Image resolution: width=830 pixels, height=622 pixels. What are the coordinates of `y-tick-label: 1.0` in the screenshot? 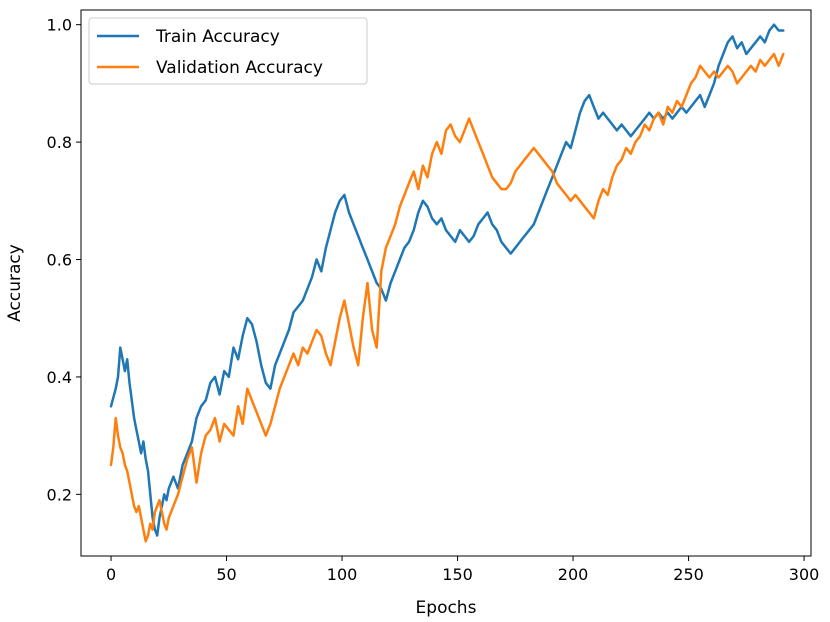 It's located at (59, 25).